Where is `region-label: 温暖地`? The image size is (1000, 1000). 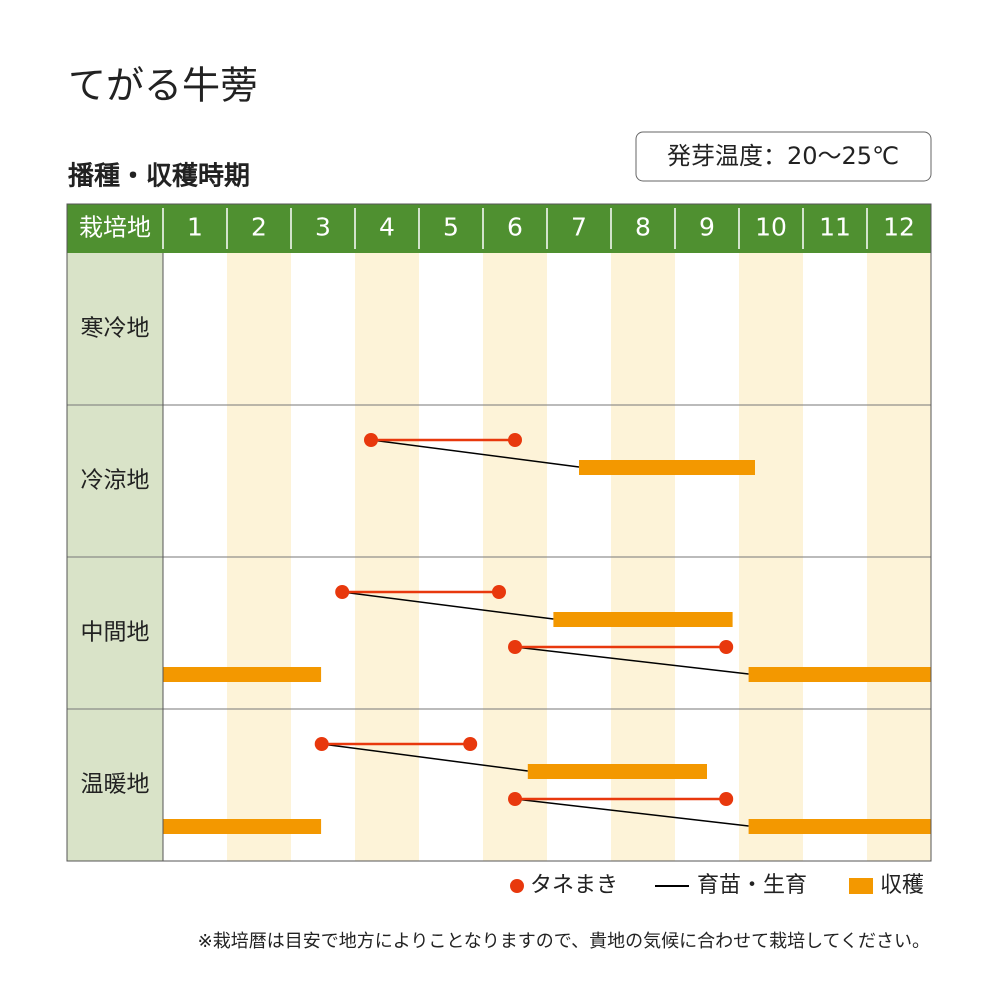
region-label: 温暖地 is located at coordinates (115, 785).